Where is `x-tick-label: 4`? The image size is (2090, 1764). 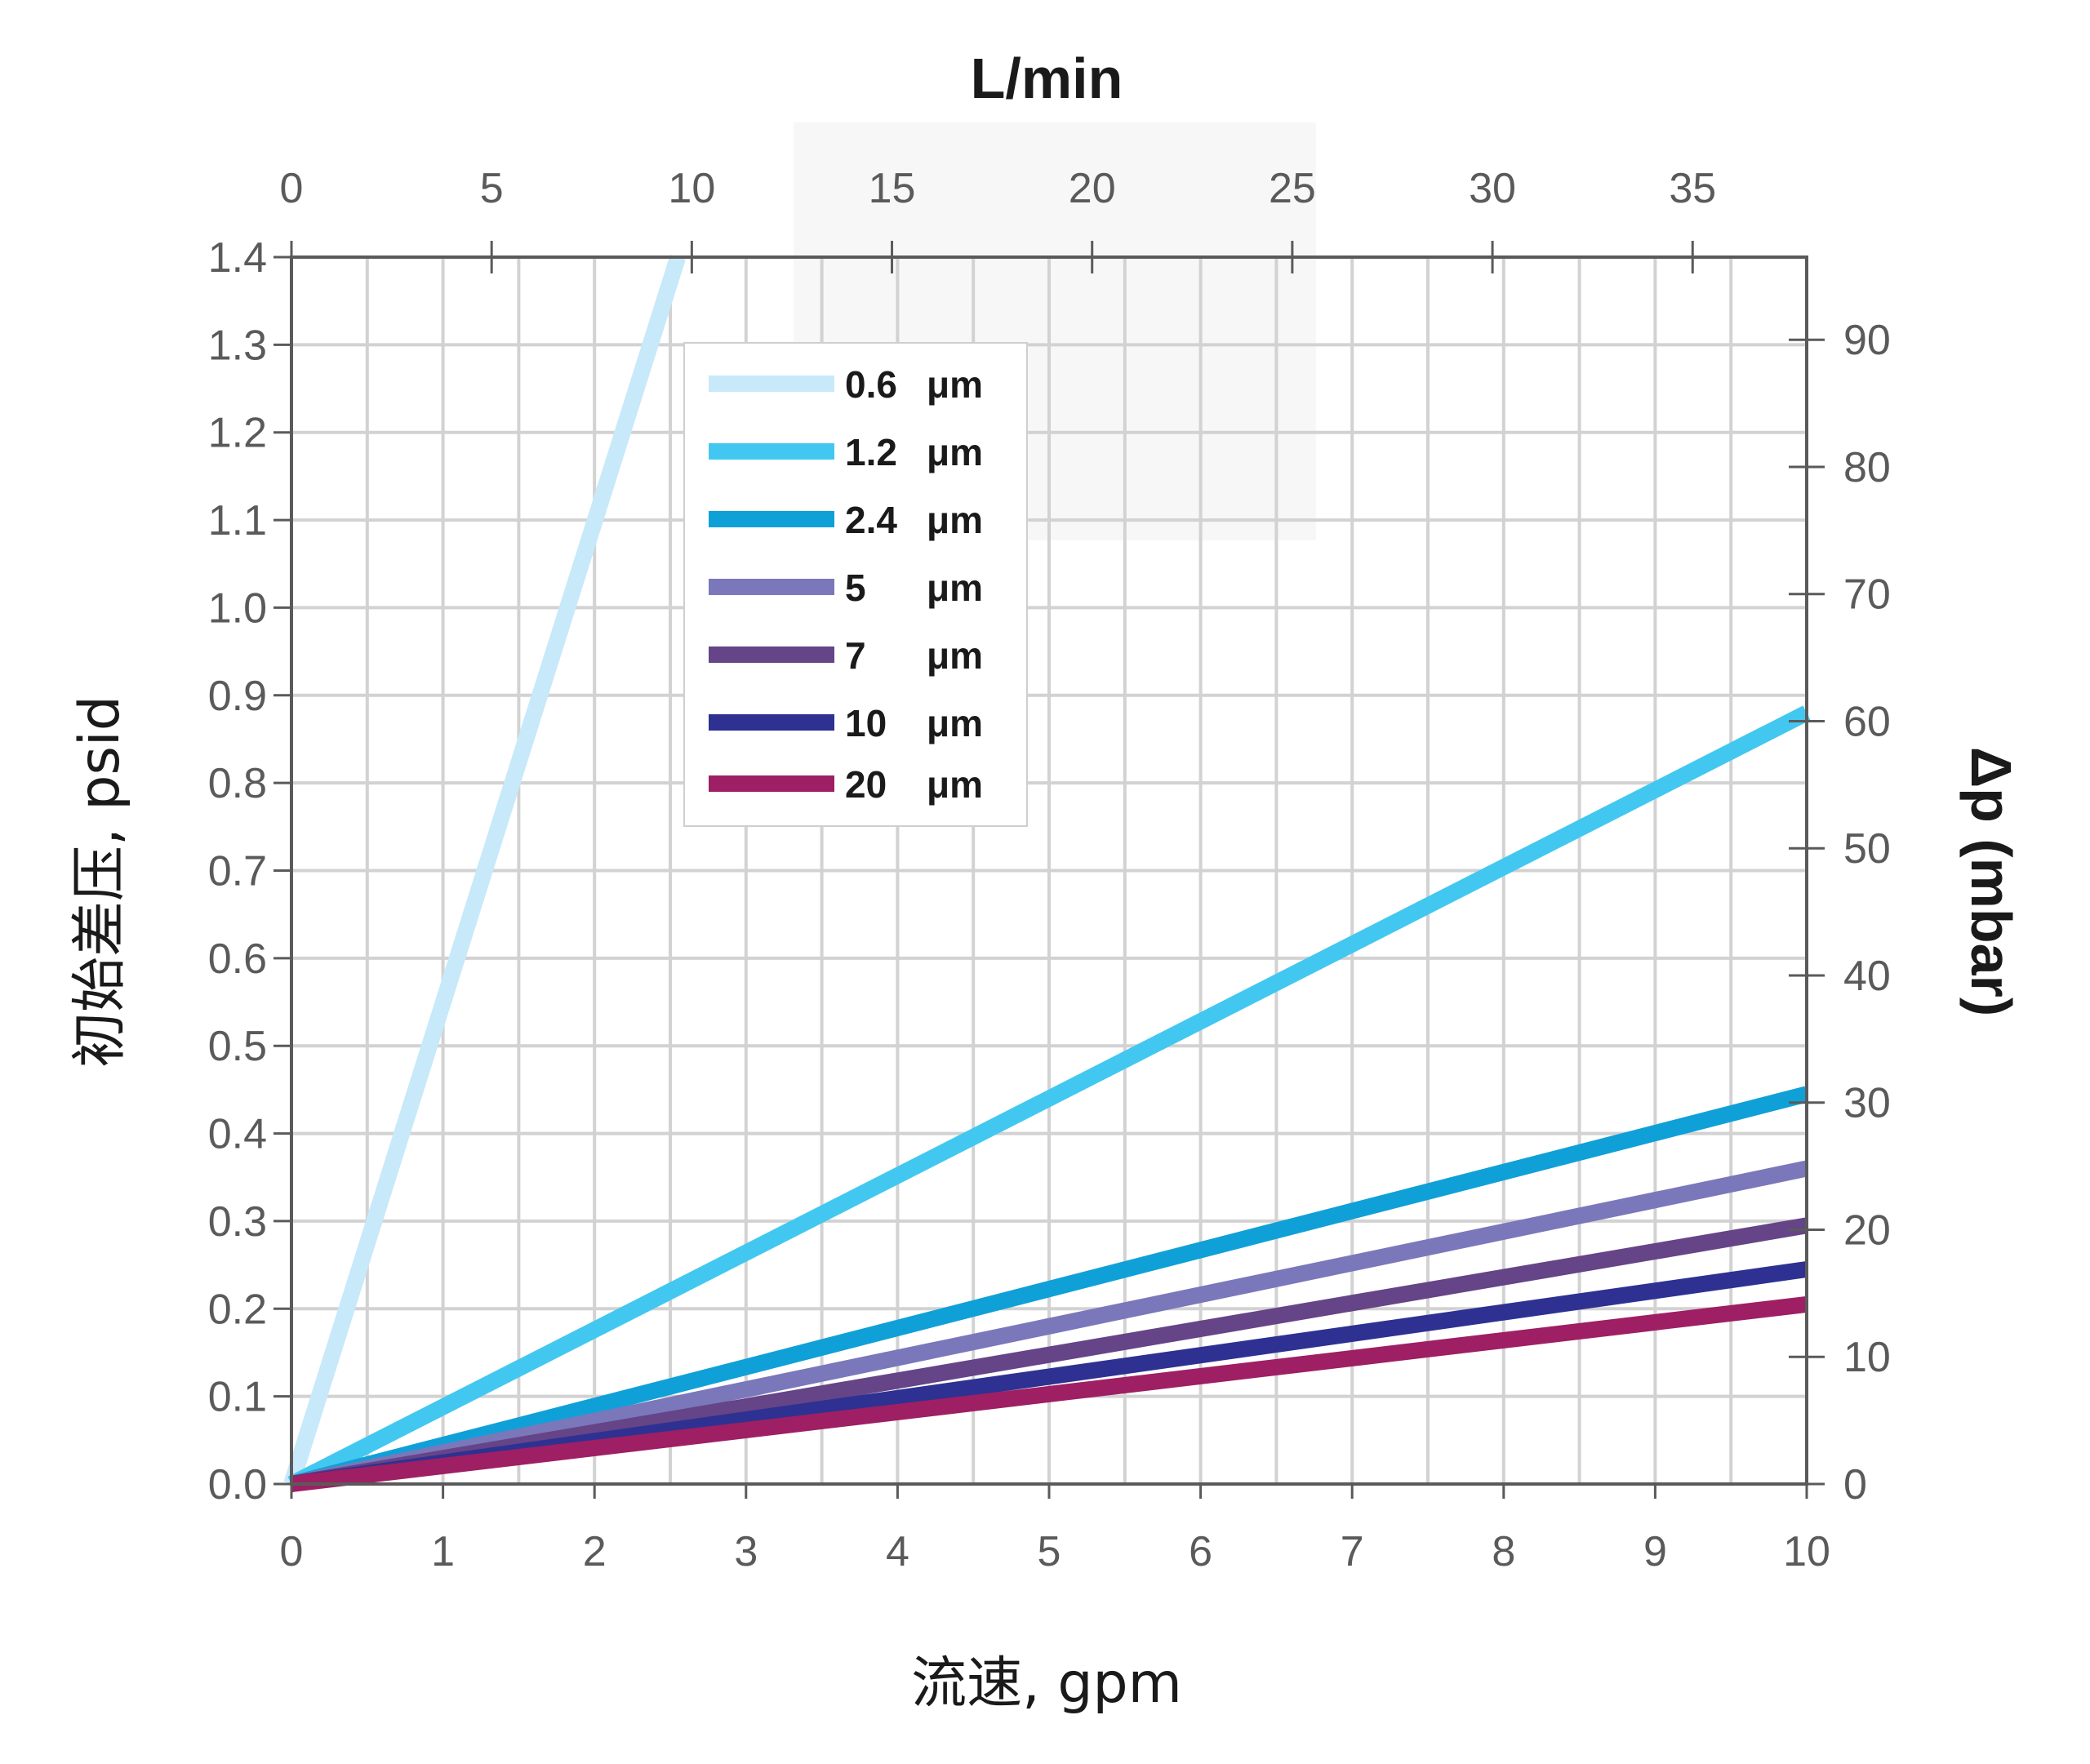 x-tick-label: 4 is located at coordinates (897, 1551).